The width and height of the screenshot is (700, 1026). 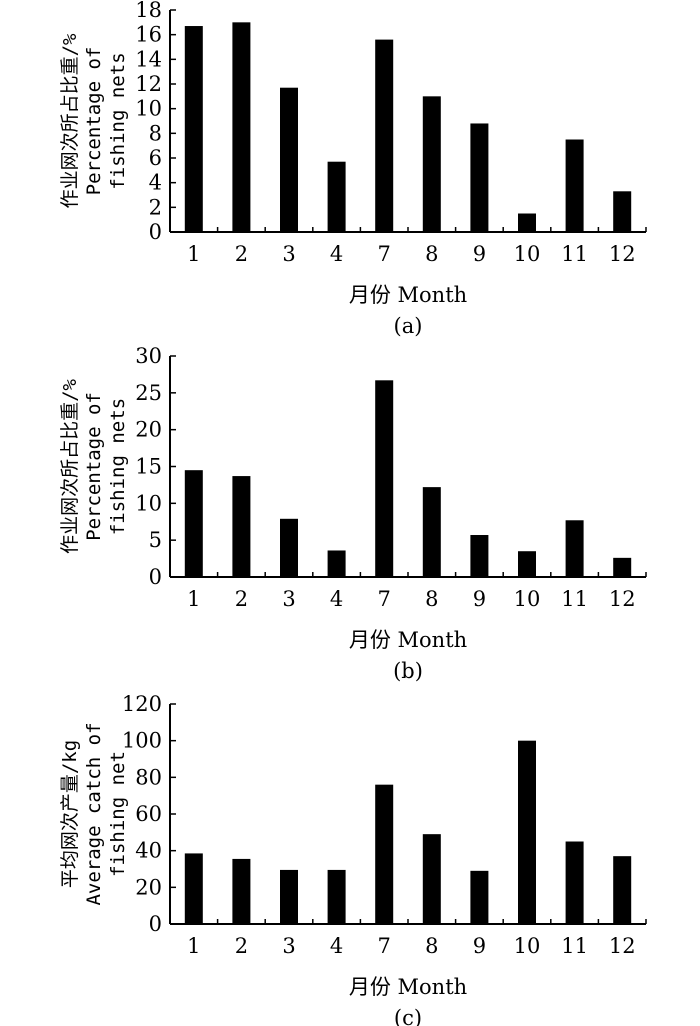 I want to click on y-tick-label: 8, so click(x=155, y=133).